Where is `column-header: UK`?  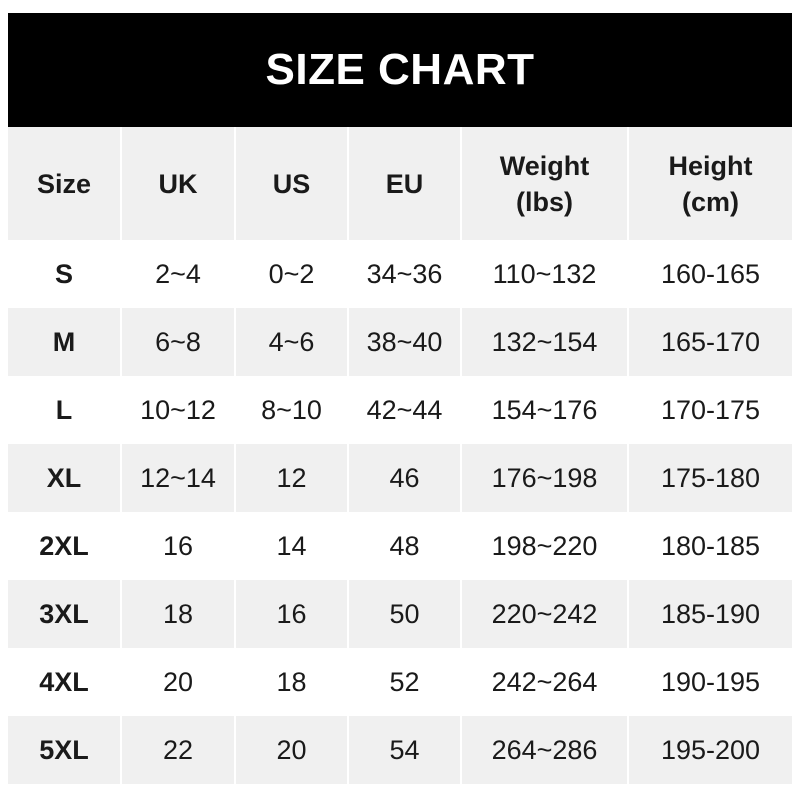
column-header: UK is located at coordinates (177, 183).